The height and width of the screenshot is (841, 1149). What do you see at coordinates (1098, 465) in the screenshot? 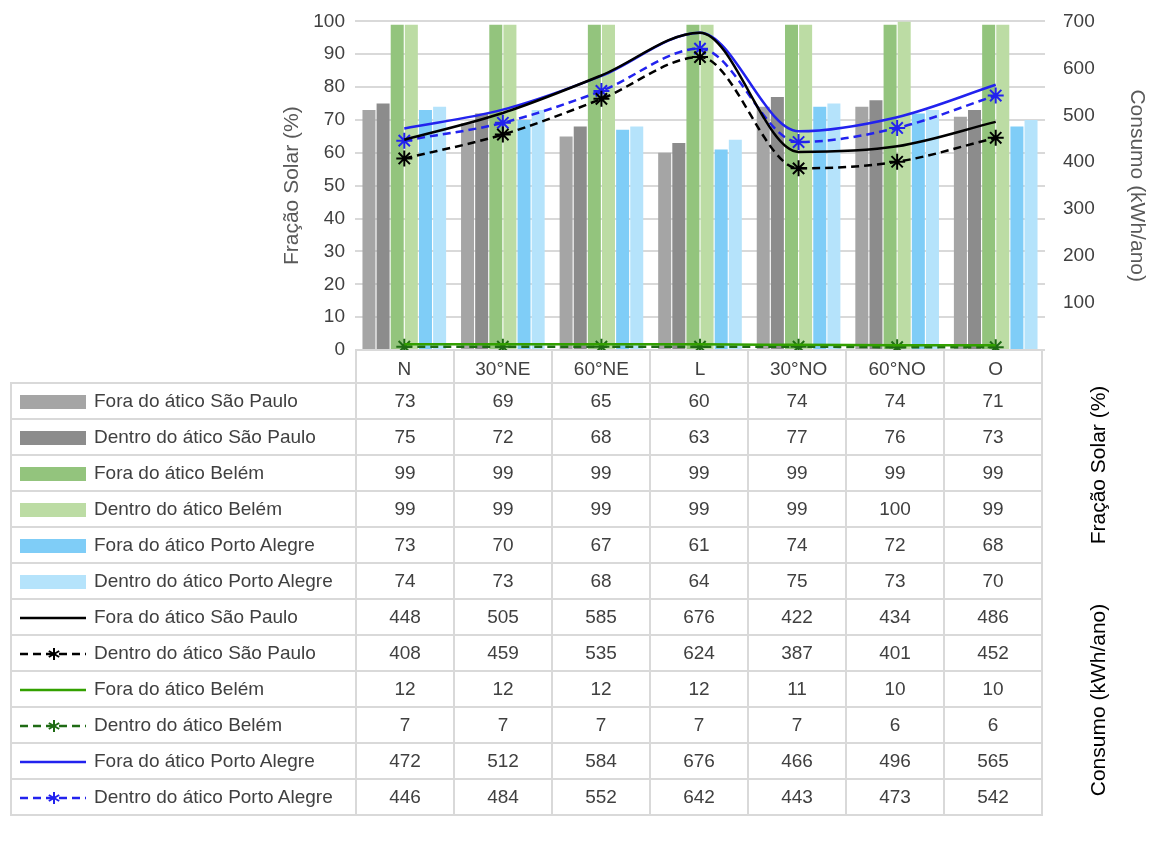
I see `text: Fração Solar (%)` at bounding box center [1098, 465].